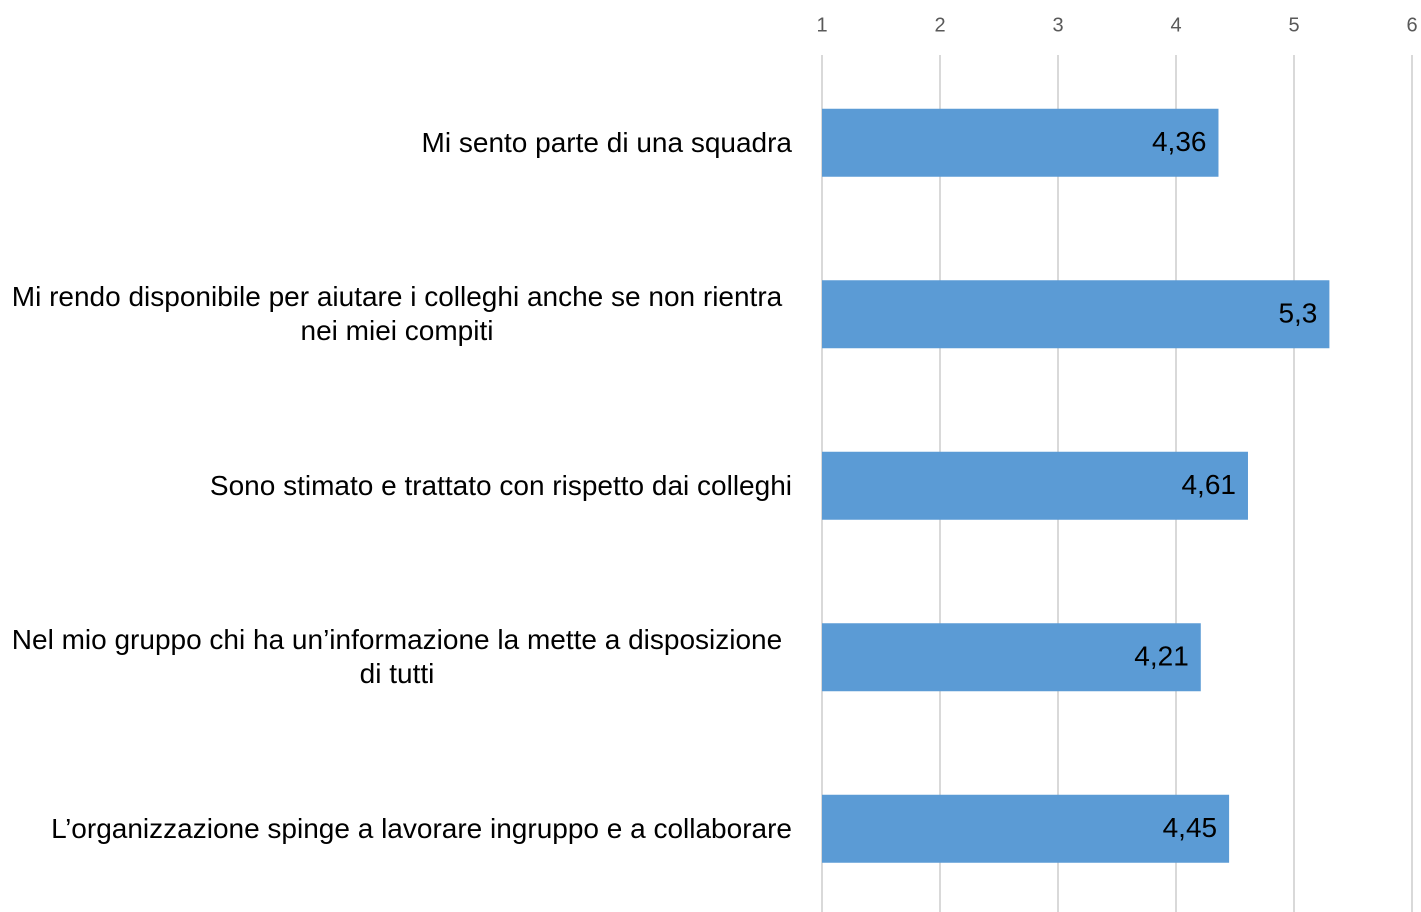 This screenshot has height=912, width=1421. I want to click on y-tick-label: Mi sento parte di una squadra, so click(606, 142).